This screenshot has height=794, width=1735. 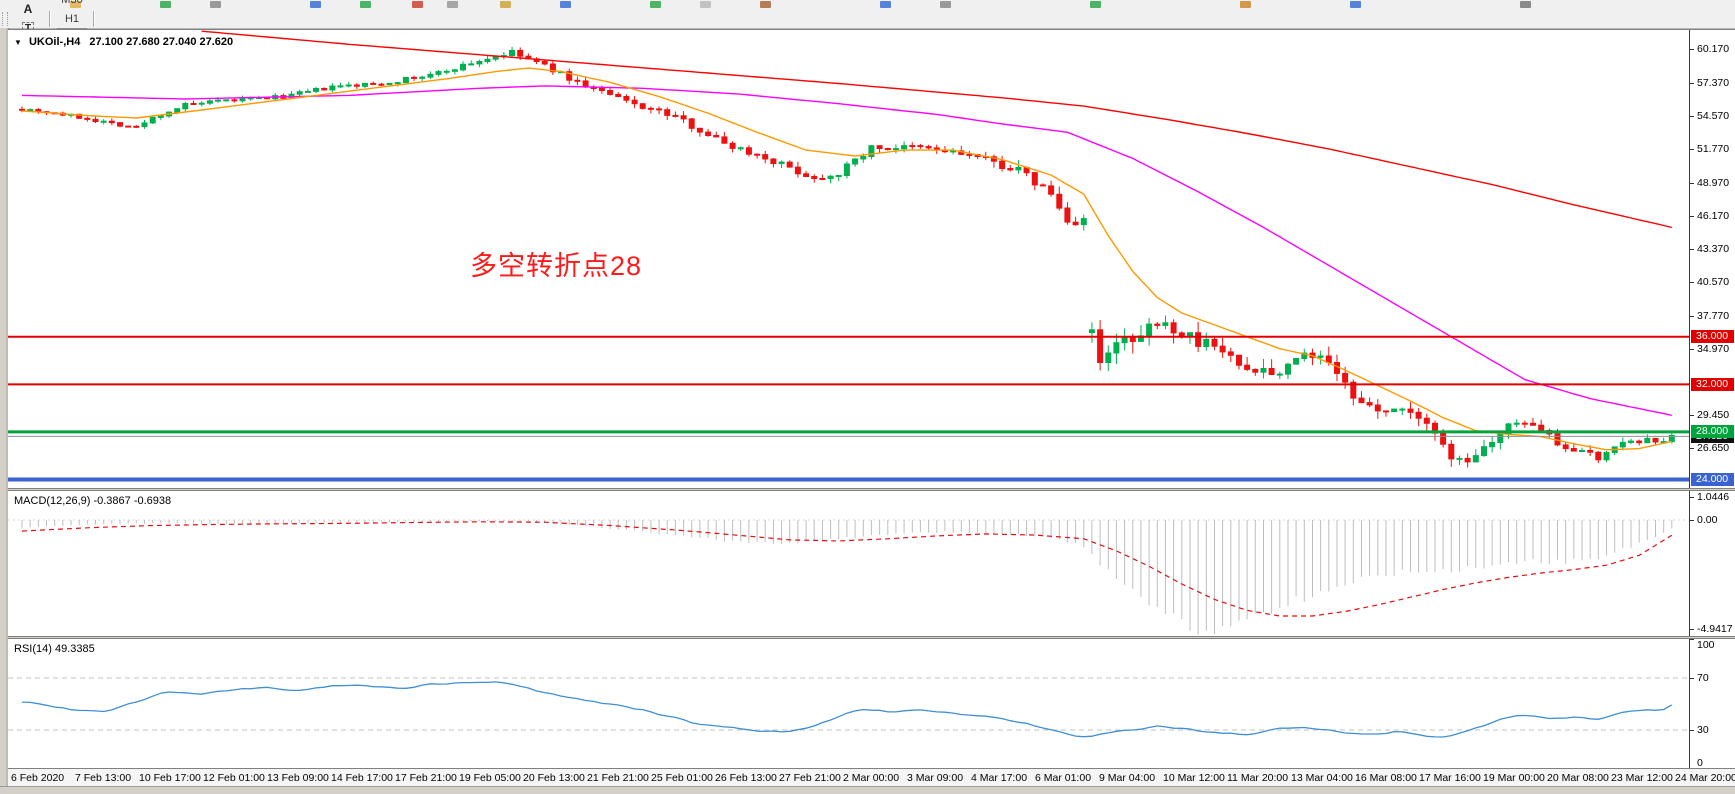 I want to click on x-axis-label: 20 Mar 08:00, so click(x=1578, y=778).